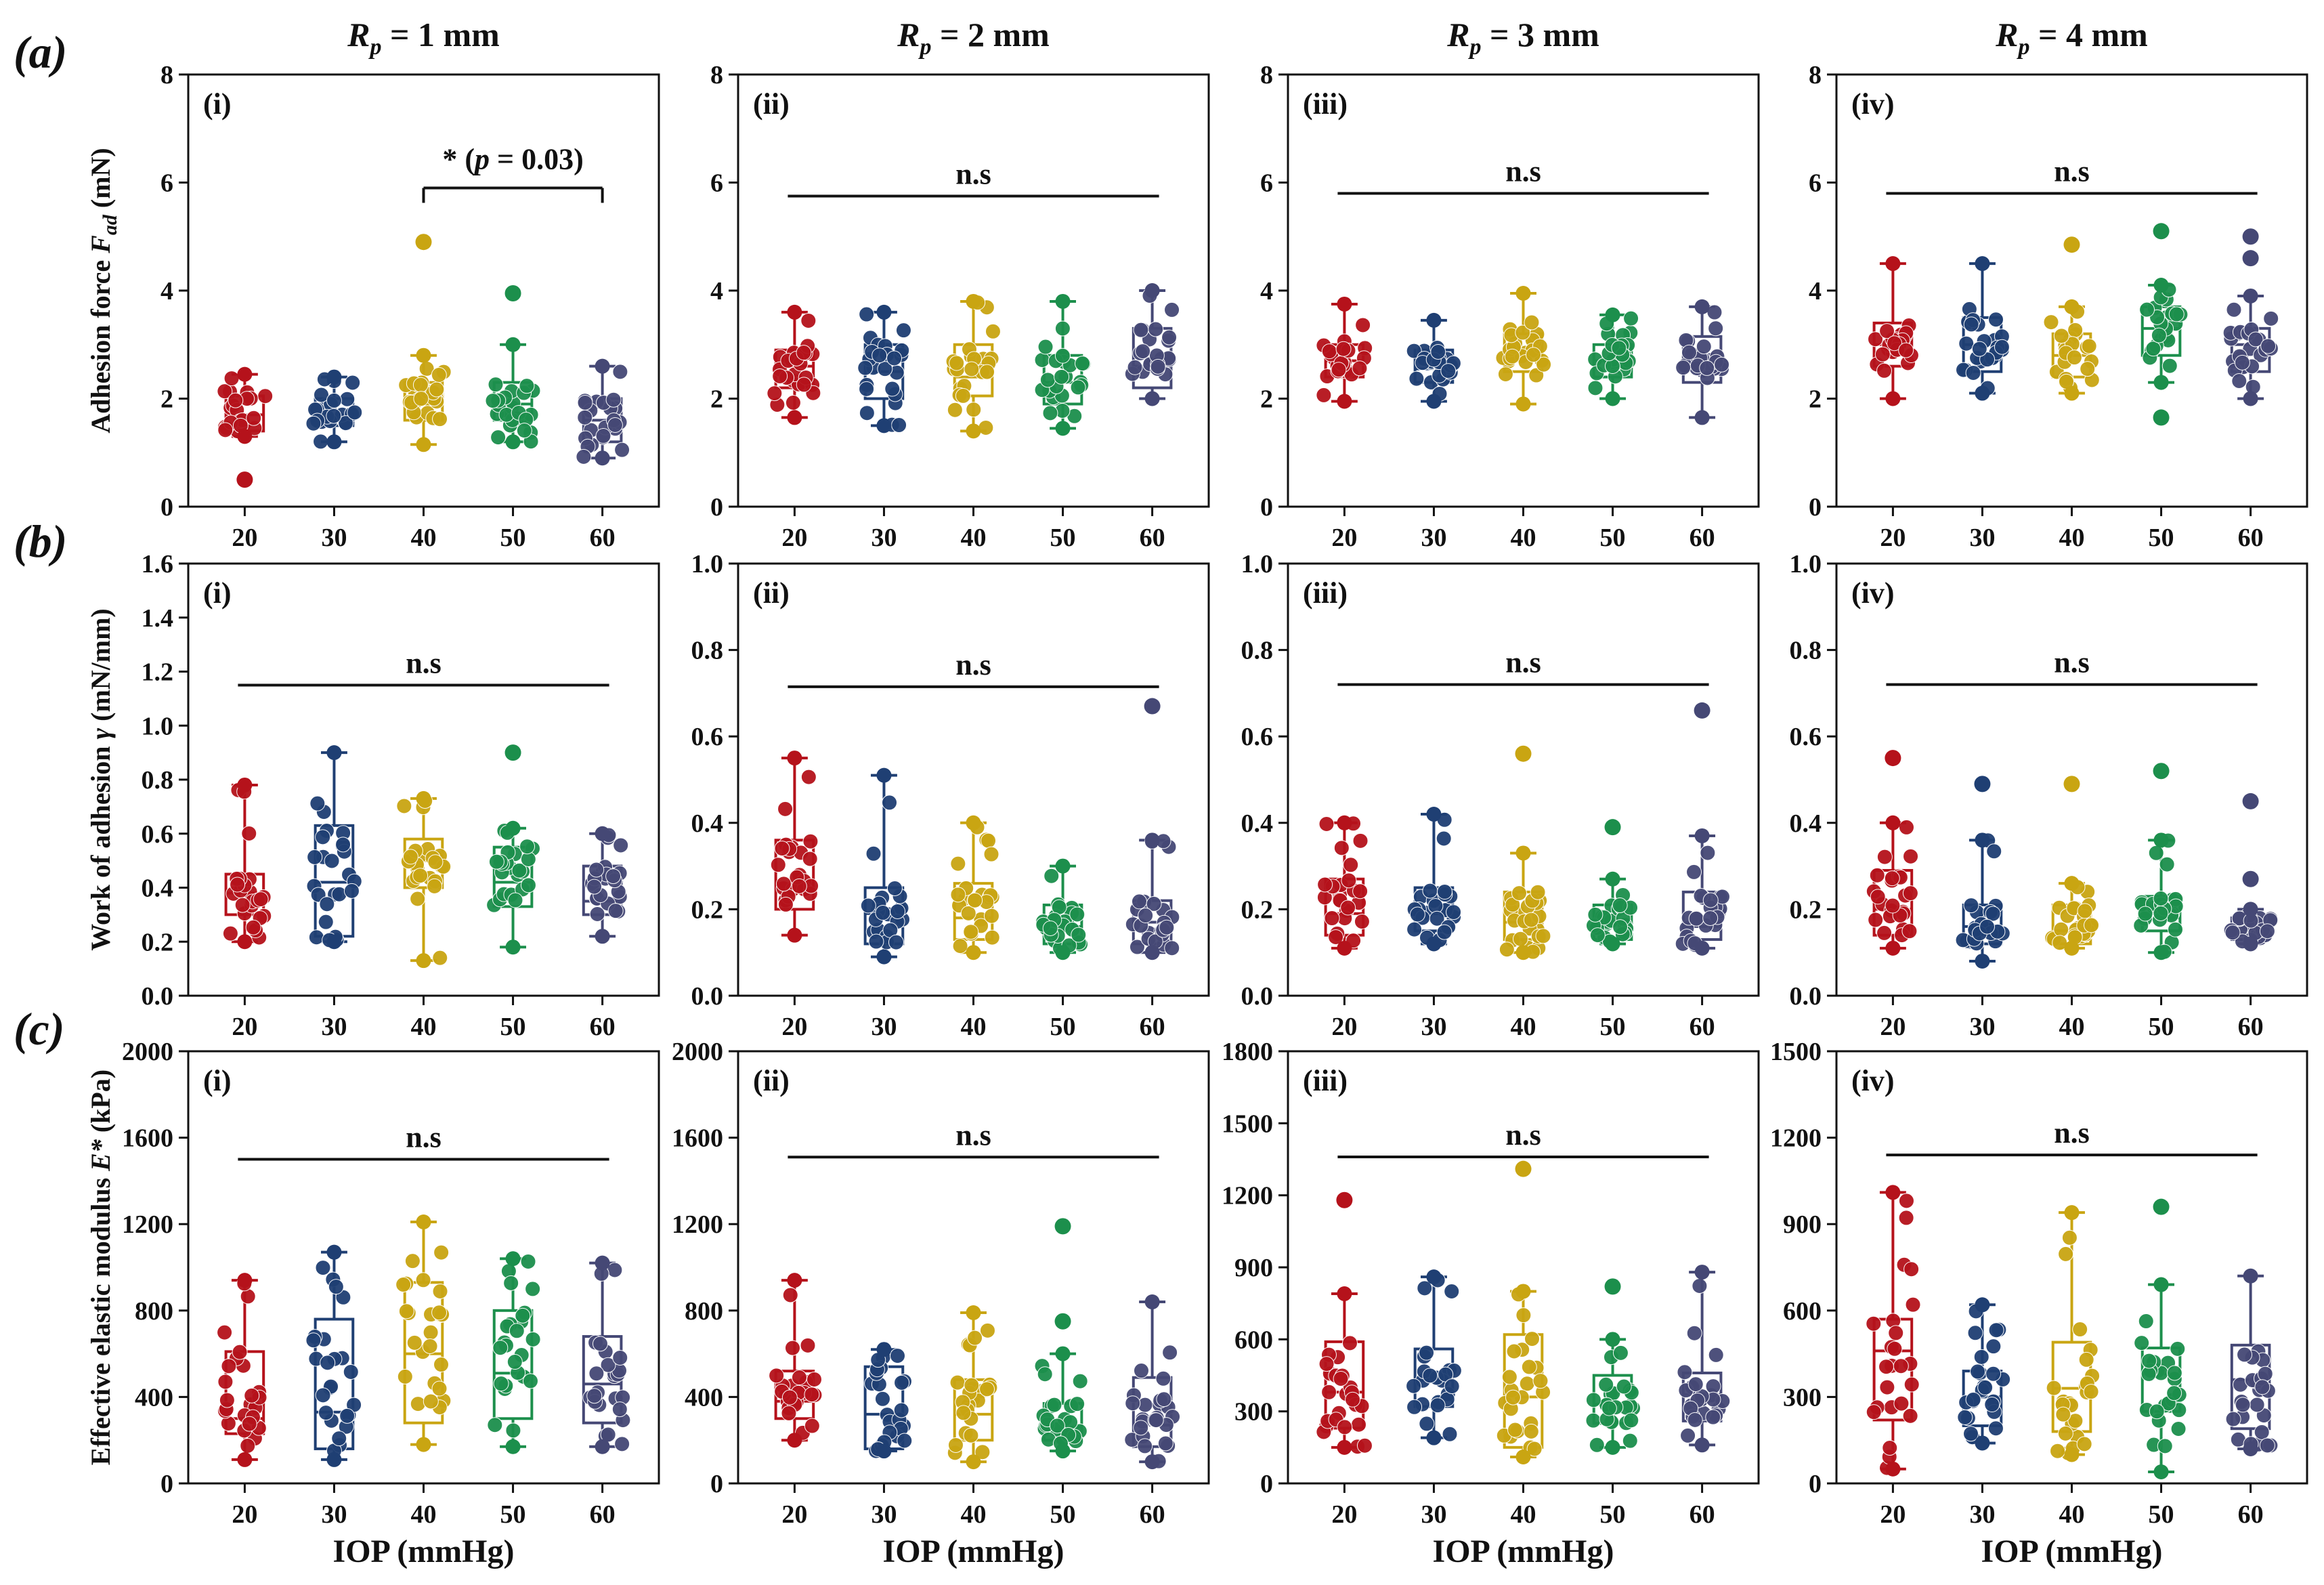  I want to click on y-tick-label: 0.4, so click(1257, 823).